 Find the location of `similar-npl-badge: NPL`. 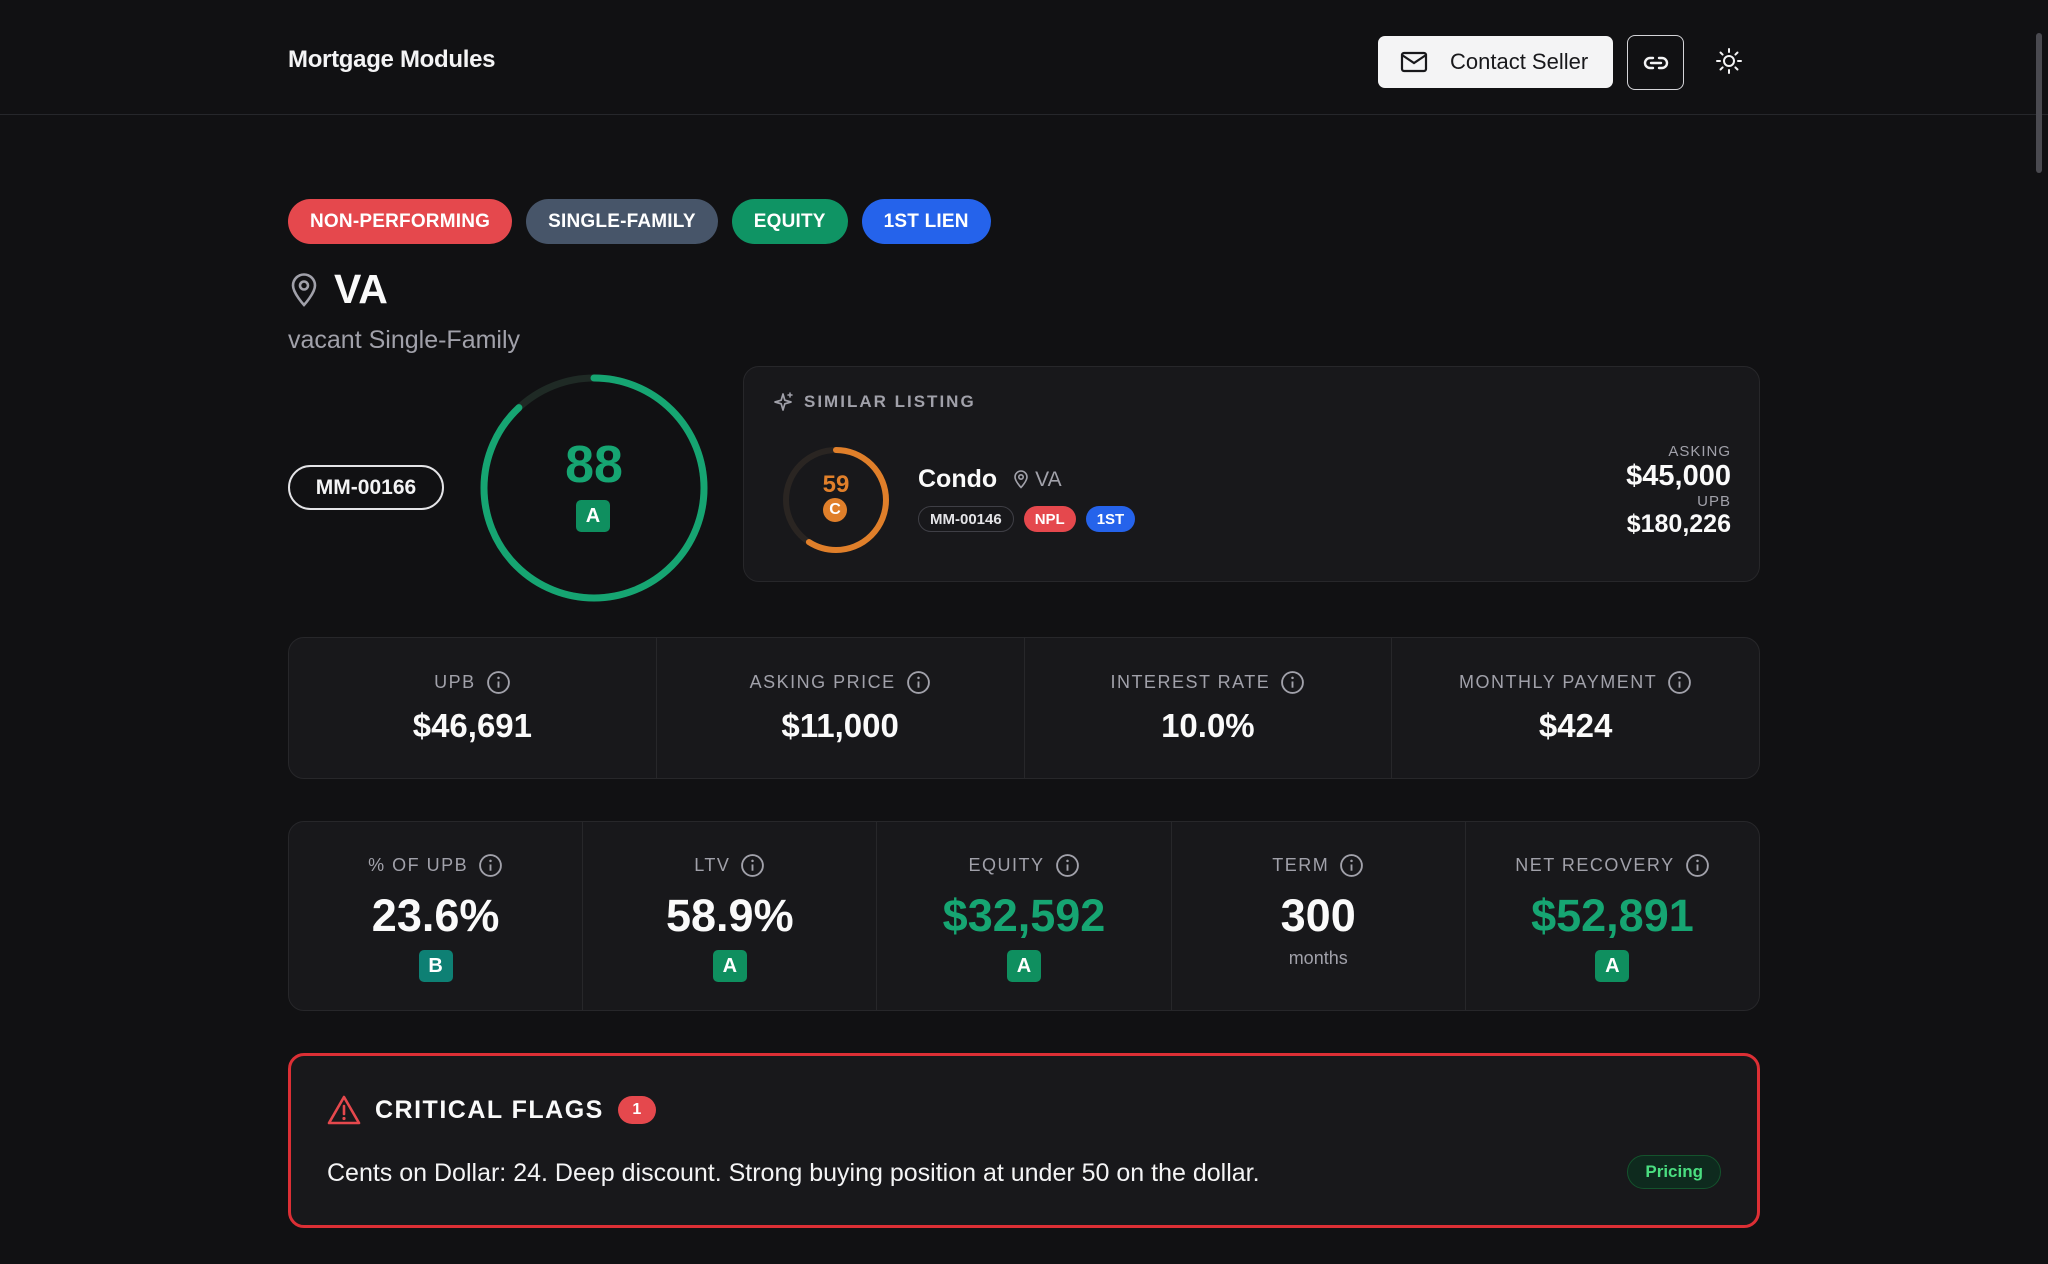

similar-npl-badge: NPL is located at coordinates (1049, 519).